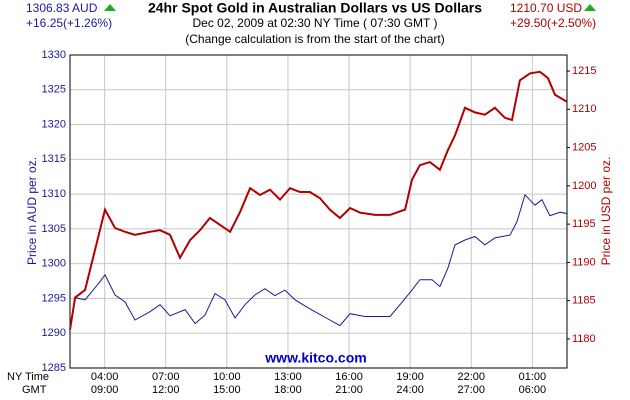 The height and width of the screenshot is (400, 630). Describe the element at coordinates (69, 23) in the screenshot. I see `left-change: +16.25(+1.26%)` at that location.